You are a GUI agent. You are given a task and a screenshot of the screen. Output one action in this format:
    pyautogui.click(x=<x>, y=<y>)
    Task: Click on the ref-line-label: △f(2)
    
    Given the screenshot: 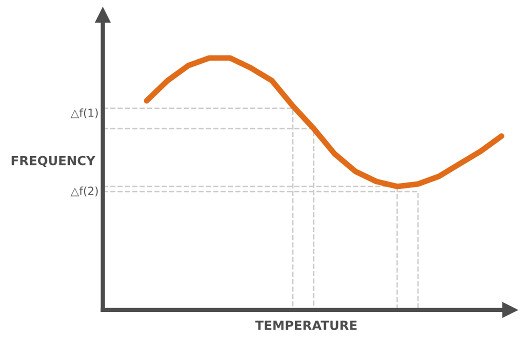 What is the action you would take?
    pyautogui.click(x=84, y=191)
    